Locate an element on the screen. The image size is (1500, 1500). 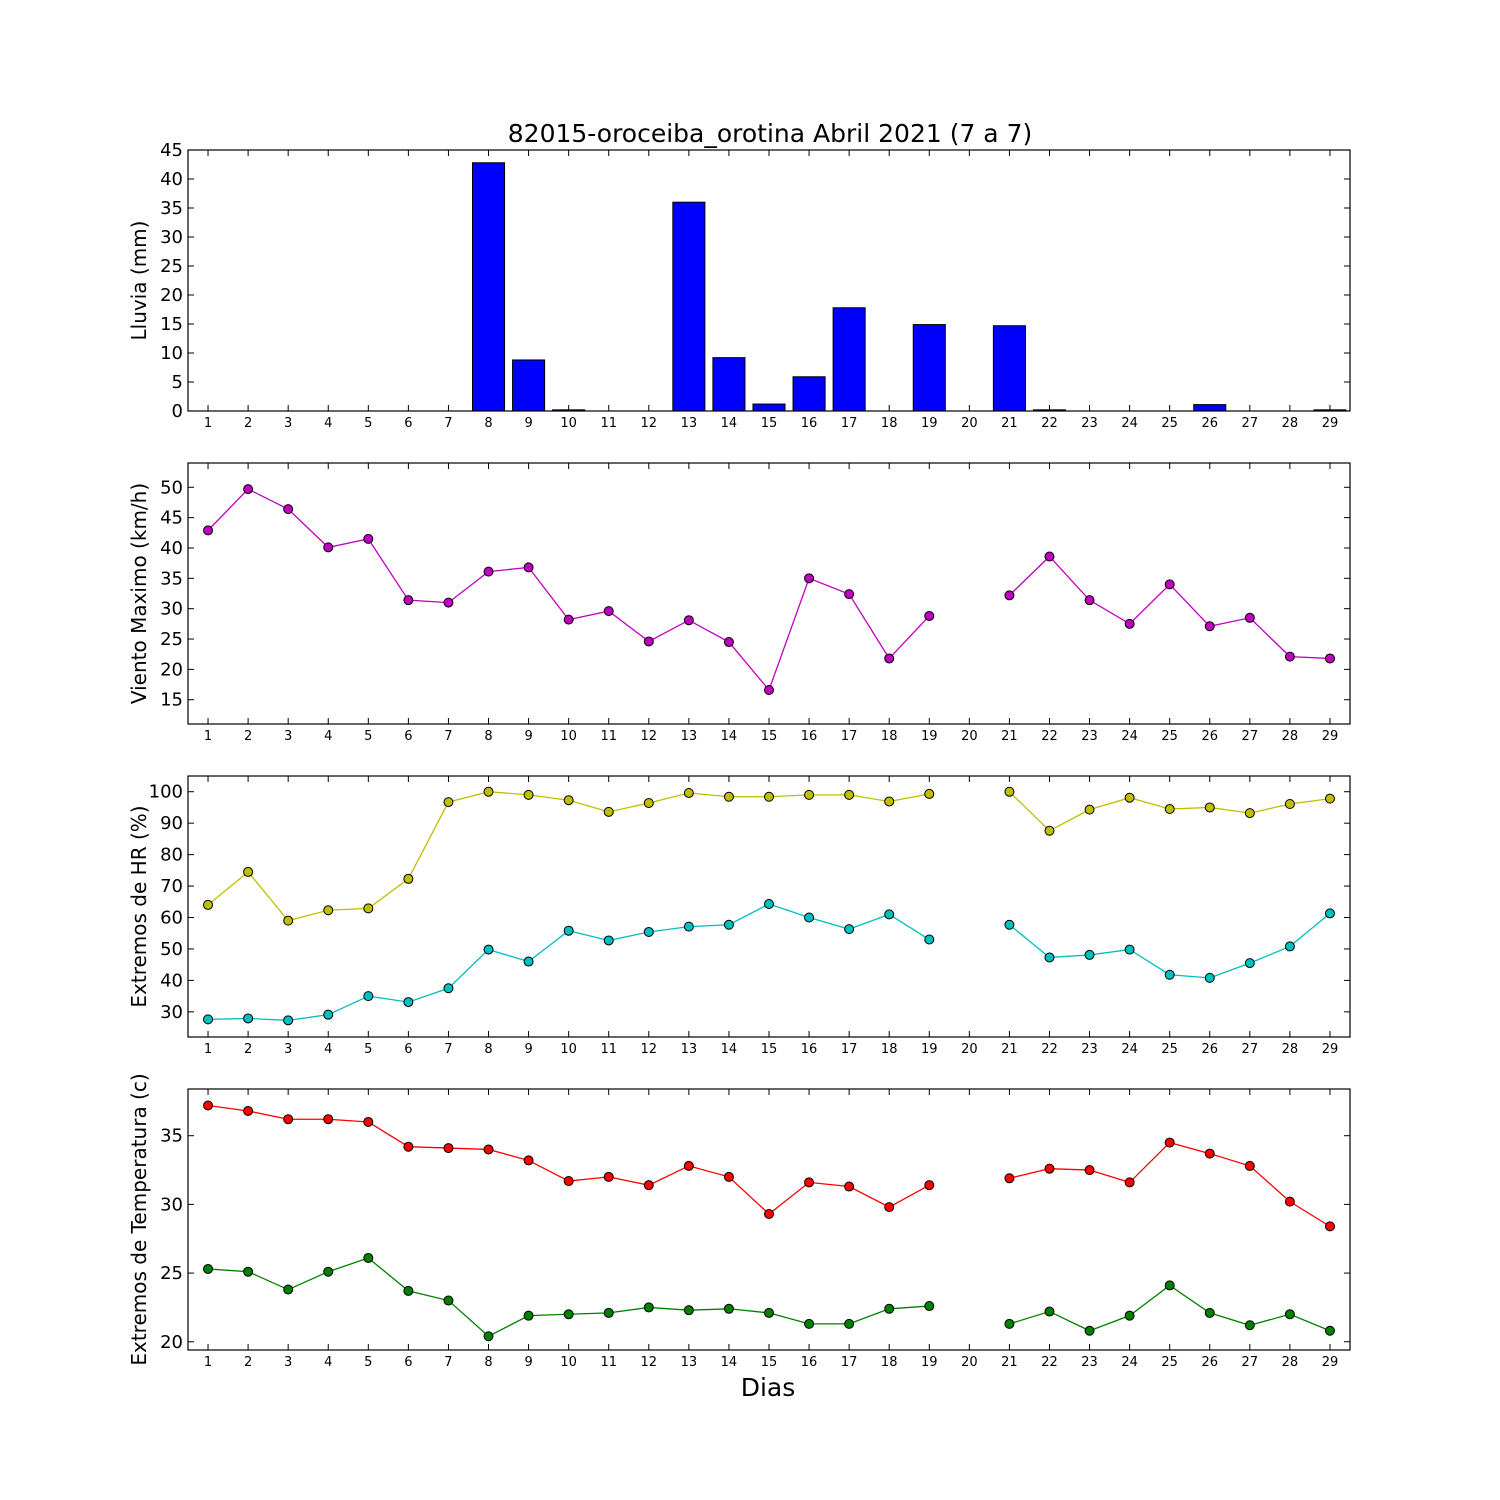
y-tick-label: 15 is located at coordinates (171, 700).